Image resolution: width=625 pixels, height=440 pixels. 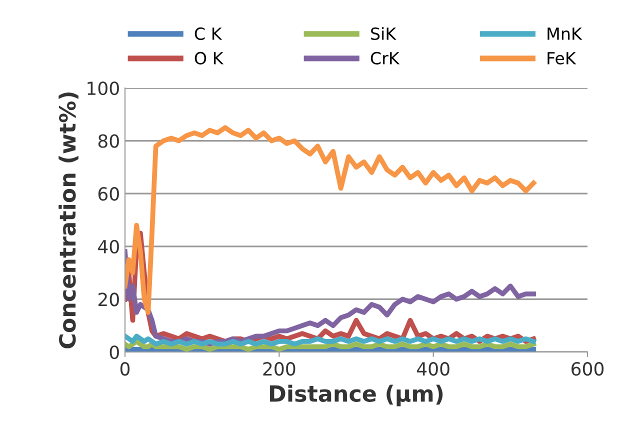 What do you see at coordinates (356, 395) in the screenshot?
I see `x-axis-title: Distance (µm)` at bounding box center [356, 395].